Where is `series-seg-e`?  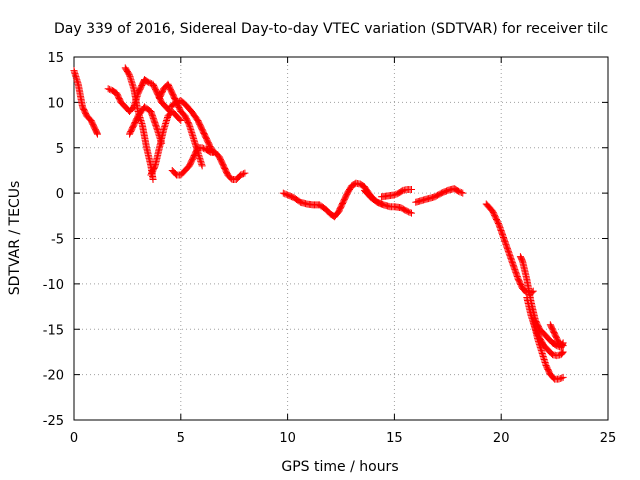 series-seg-e is located at coordinates (157, 95).